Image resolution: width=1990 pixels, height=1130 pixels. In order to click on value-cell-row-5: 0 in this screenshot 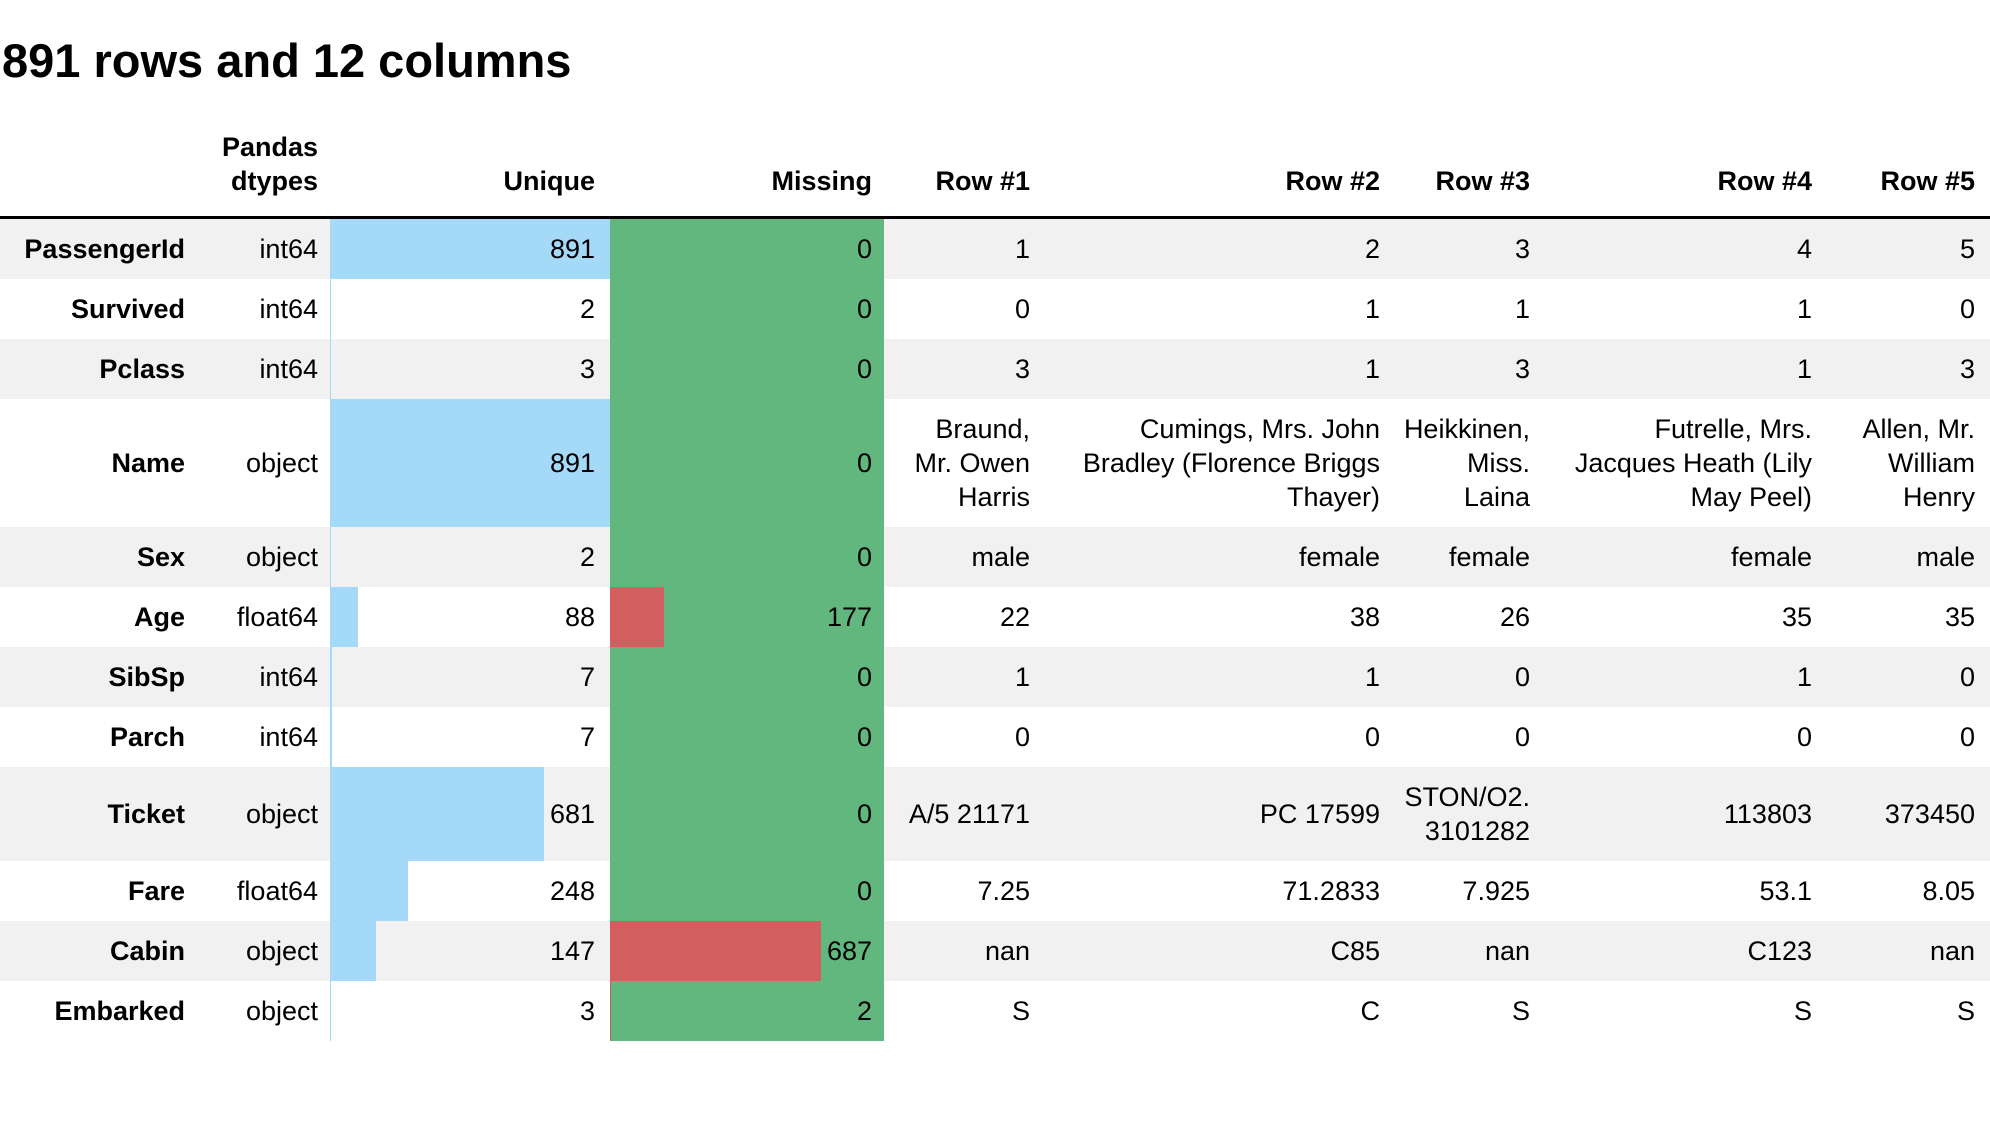, I will do `click(1967, 309)`.